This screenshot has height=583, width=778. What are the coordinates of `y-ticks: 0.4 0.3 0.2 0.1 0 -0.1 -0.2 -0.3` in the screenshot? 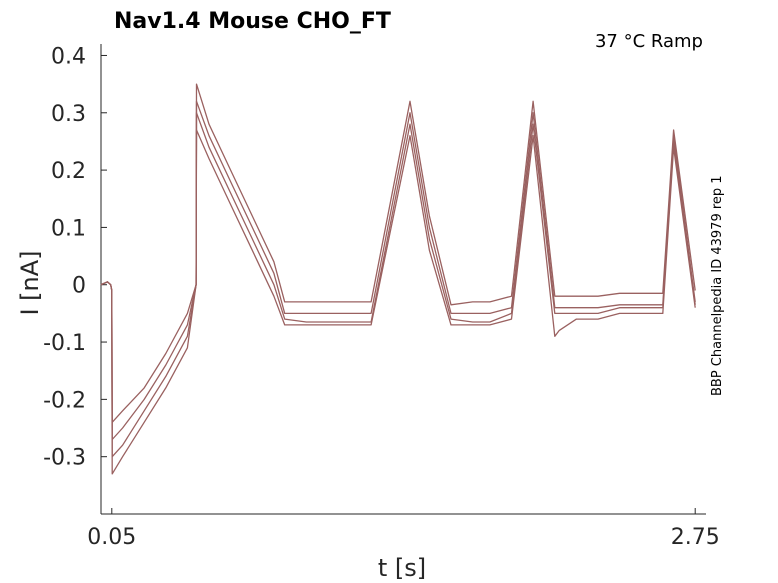 It's located at (75, 257).